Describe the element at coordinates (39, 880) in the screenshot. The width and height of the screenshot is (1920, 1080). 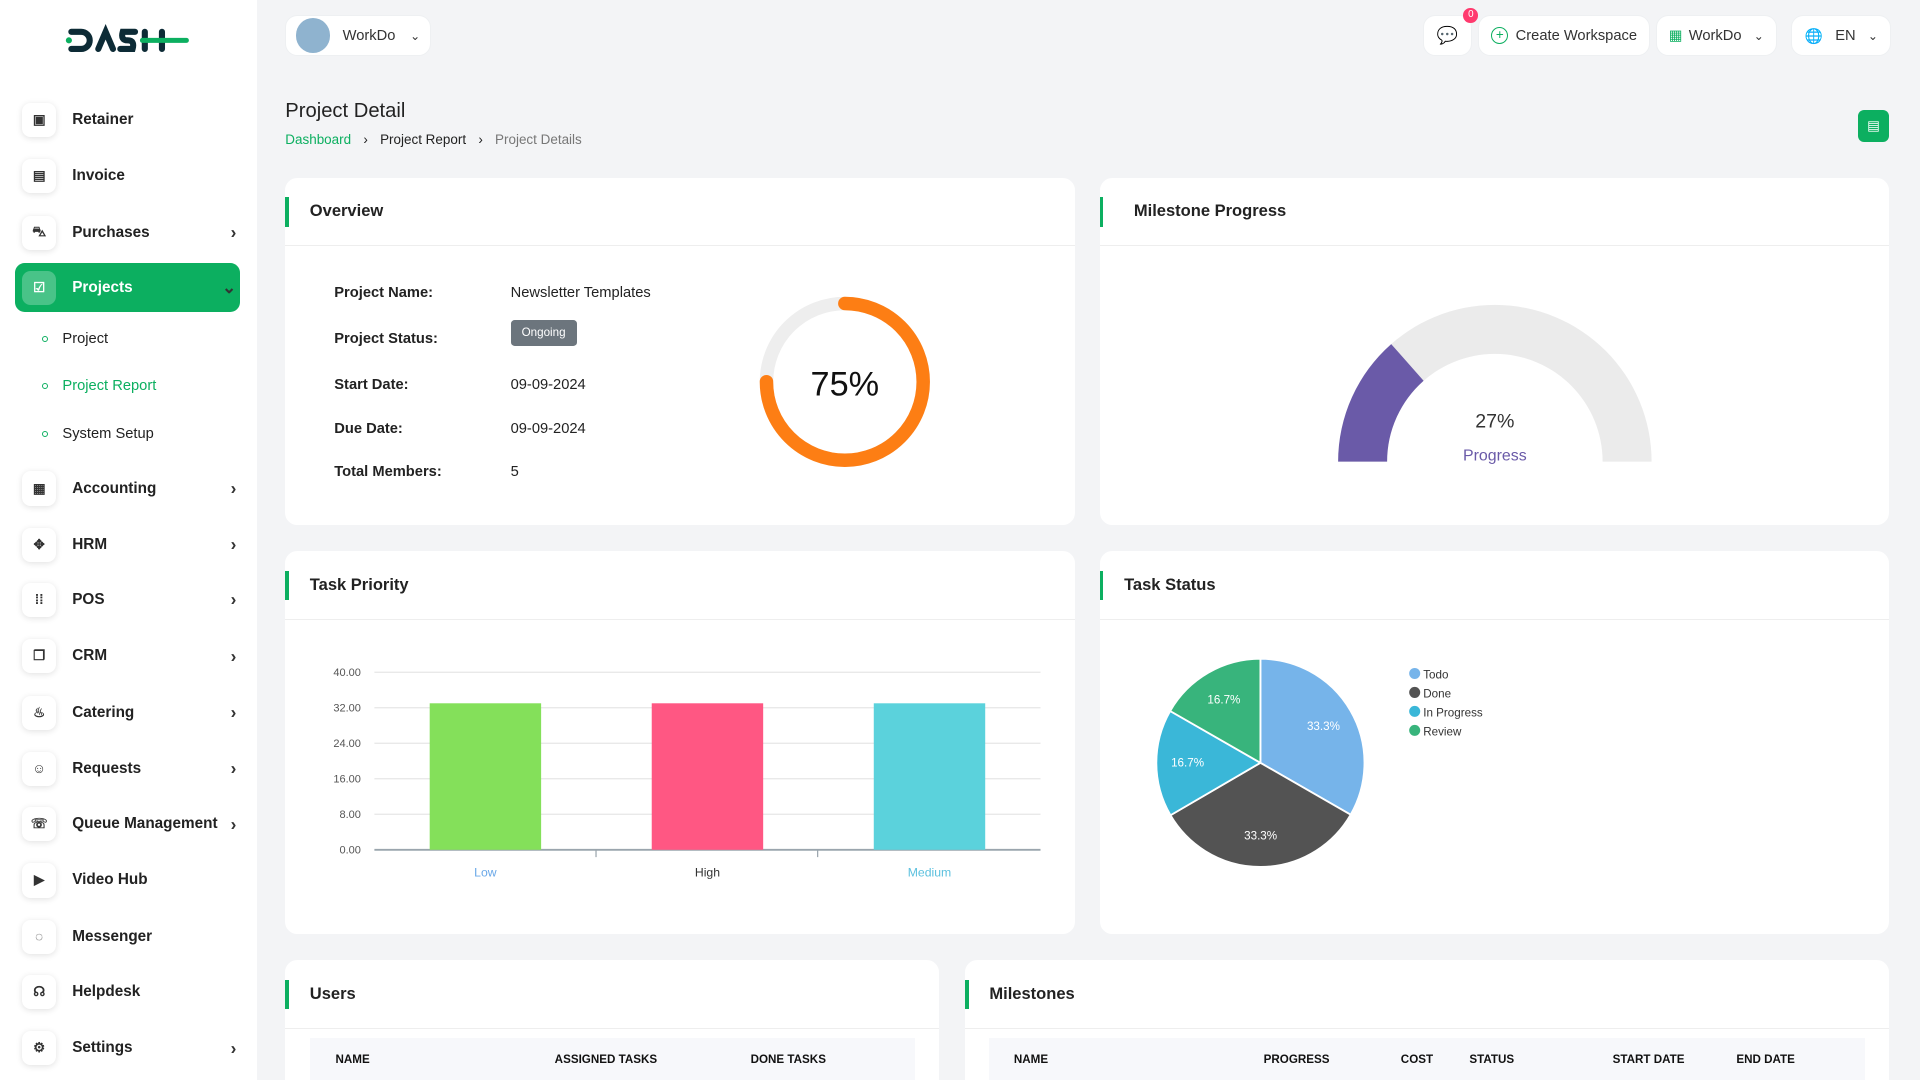
I see `video-icon: ▶` at that location.